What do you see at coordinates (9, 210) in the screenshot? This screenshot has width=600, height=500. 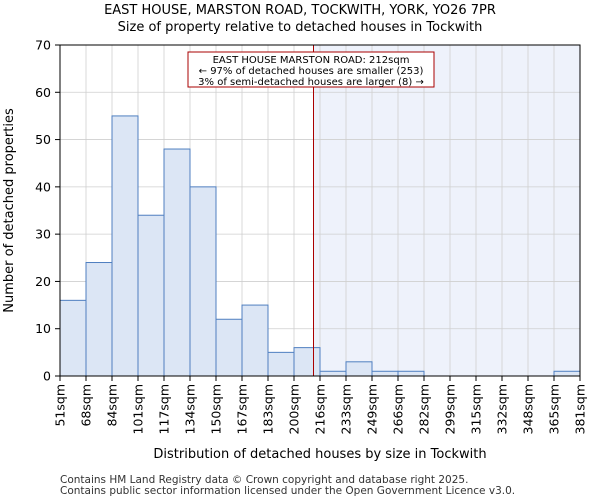 I see `y-axis-label: Number of detached properties` at bounding box center [9, 210].